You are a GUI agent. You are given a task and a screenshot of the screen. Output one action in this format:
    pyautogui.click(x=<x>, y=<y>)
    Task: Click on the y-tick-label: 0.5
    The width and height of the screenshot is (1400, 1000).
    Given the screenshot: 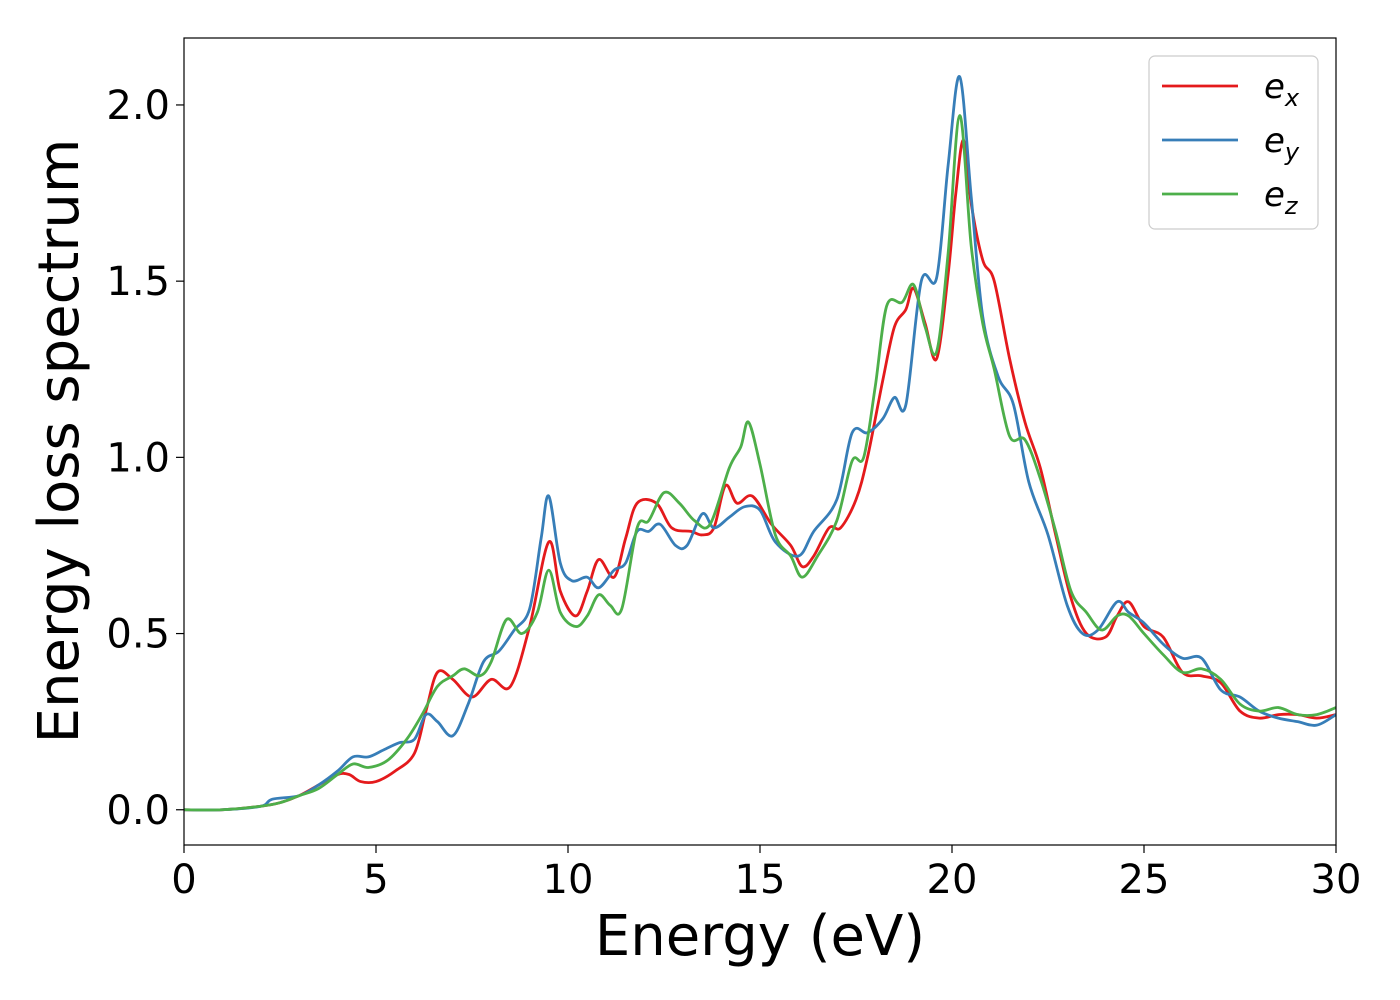 What is the action you would take?
    pyautogui.click(x=138, y=635)
    